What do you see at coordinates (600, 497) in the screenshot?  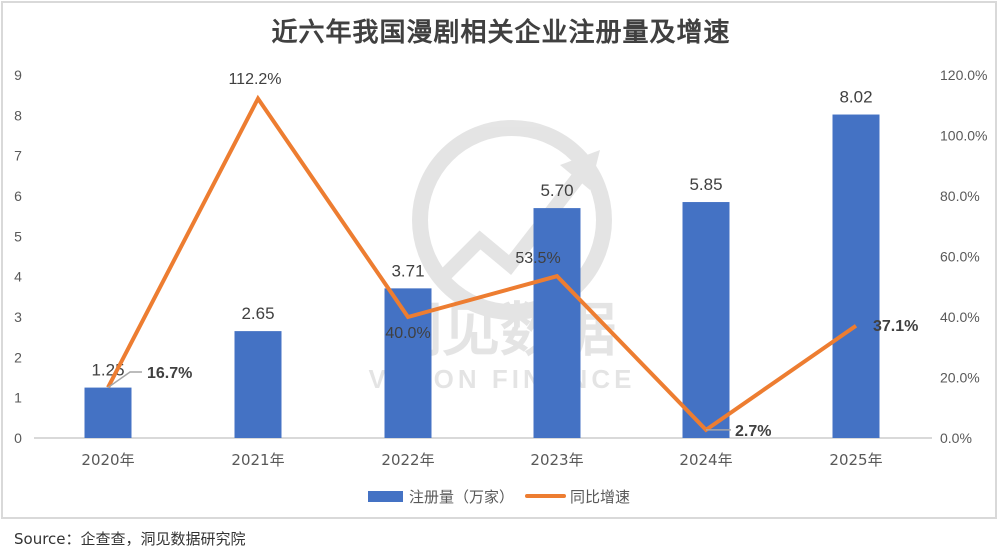 I see `legend-line-label: 同比增速` at bounding box center [600, 497].